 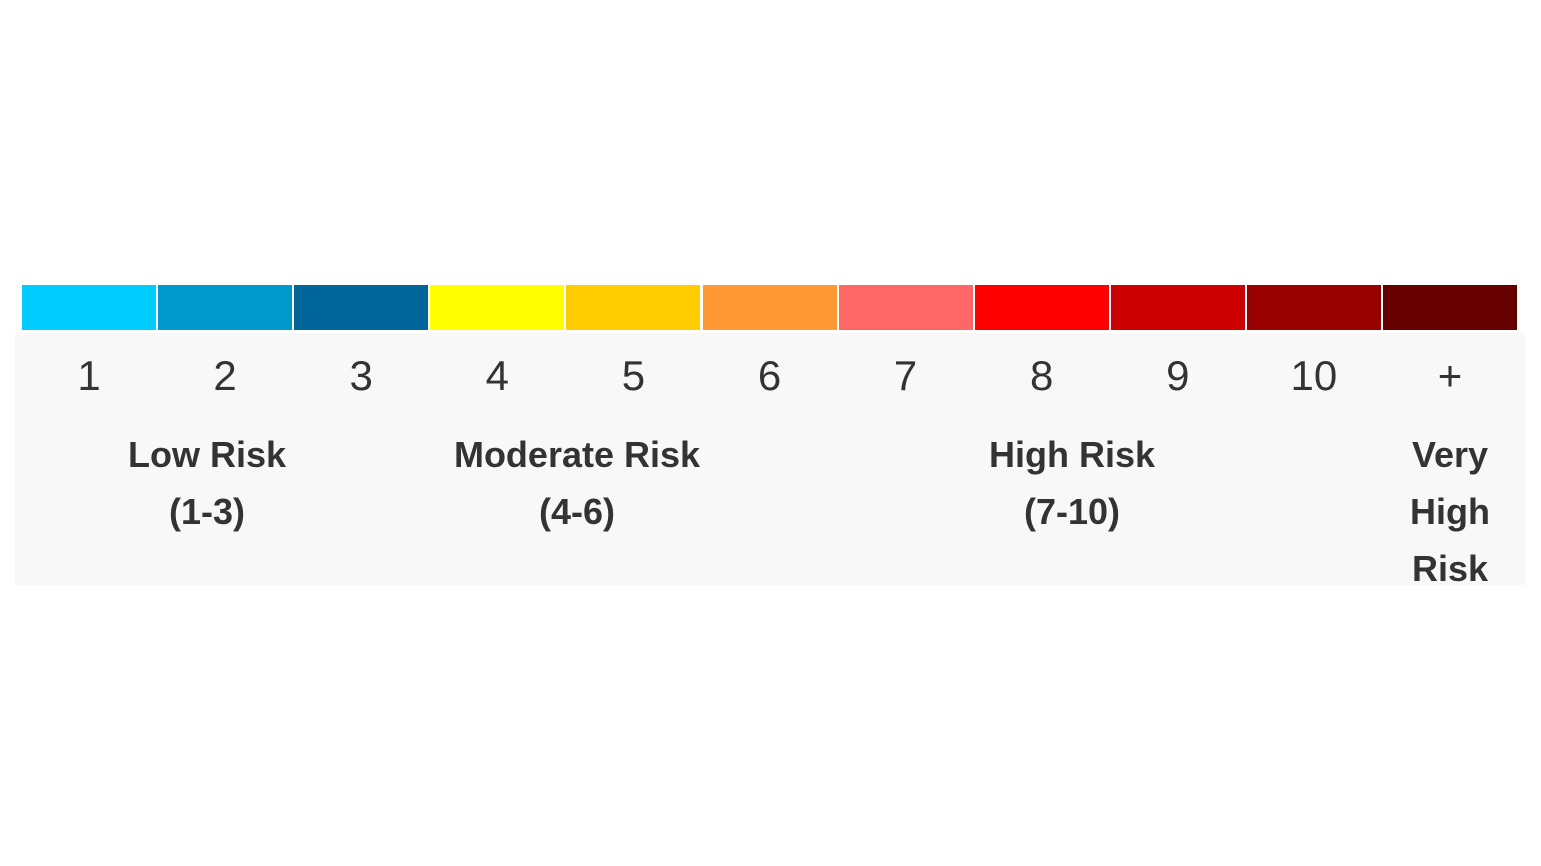 I want to click on scale-label: 8, so click(x=1042, y=375).